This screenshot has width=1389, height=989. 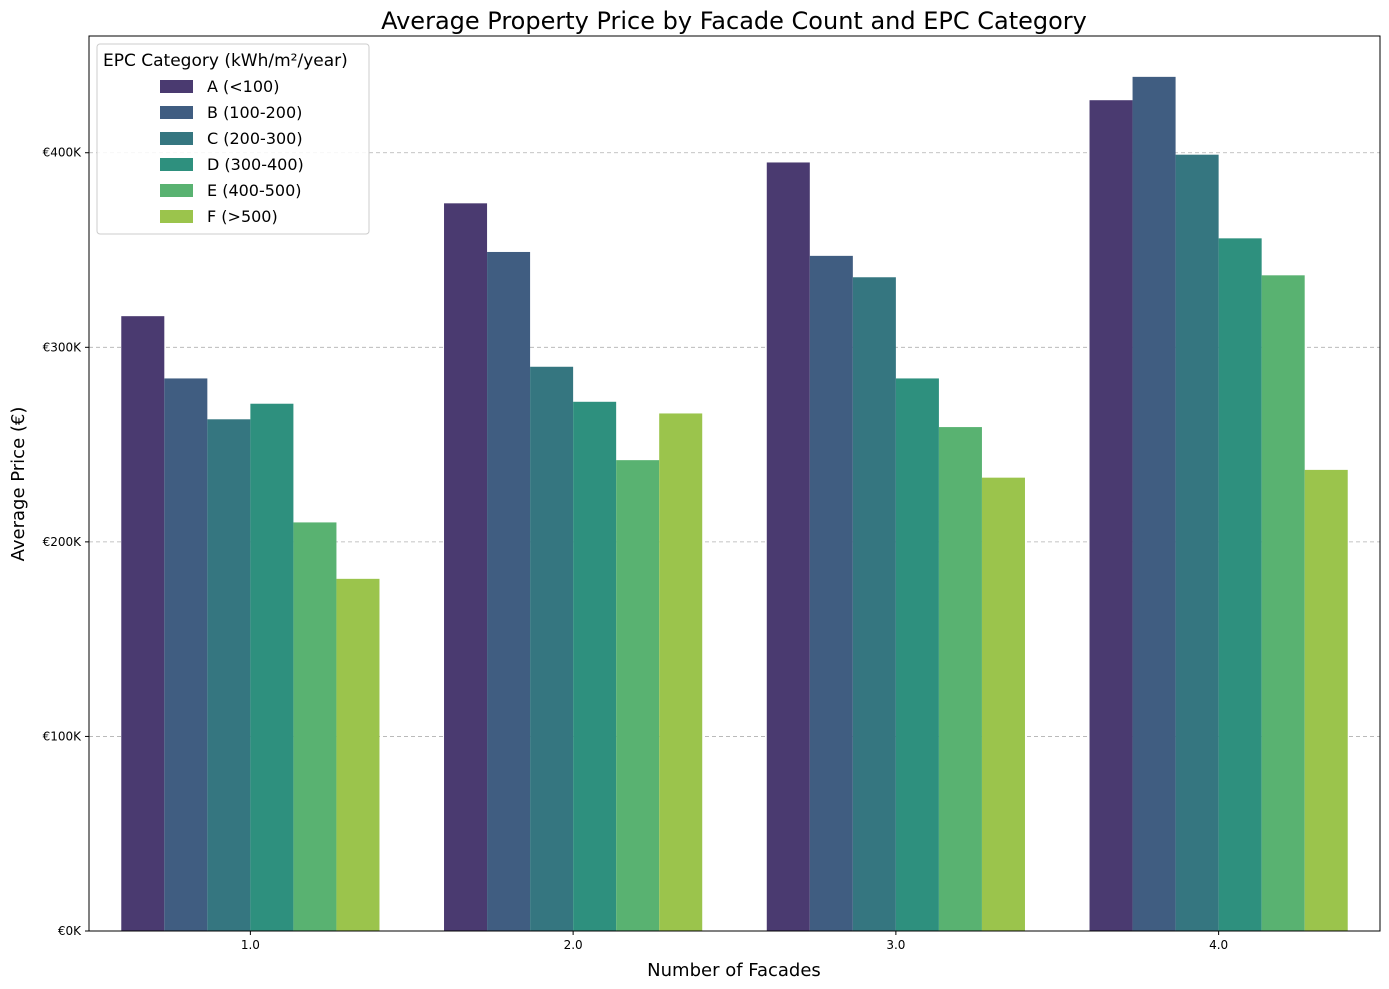 What do you see at coordinates (255, 164) in the screenshot?
I see `legend-label: D (300-400)` at bounding box center [255, 164].